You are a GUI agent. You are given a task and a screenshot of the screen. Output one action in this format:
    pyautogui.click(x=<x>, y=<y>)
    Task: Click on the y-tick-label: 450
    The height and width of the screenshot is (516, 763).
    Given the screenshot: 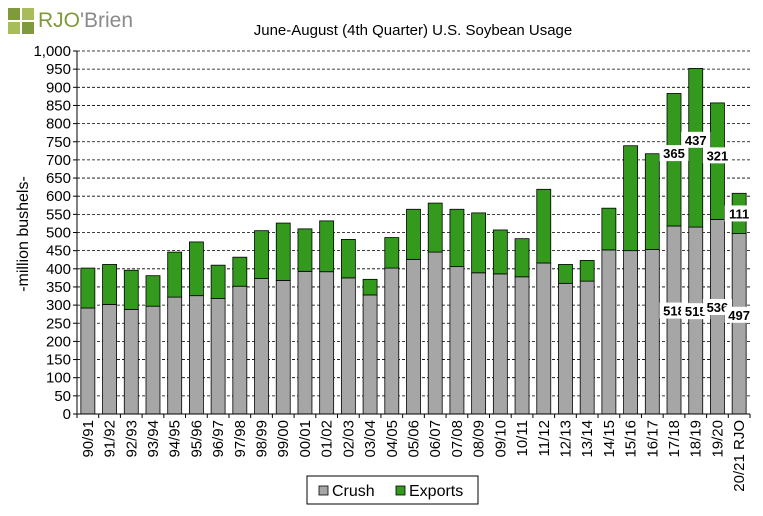 What is the action you would take?
    pyautogui.click(x=58, y=251)
    